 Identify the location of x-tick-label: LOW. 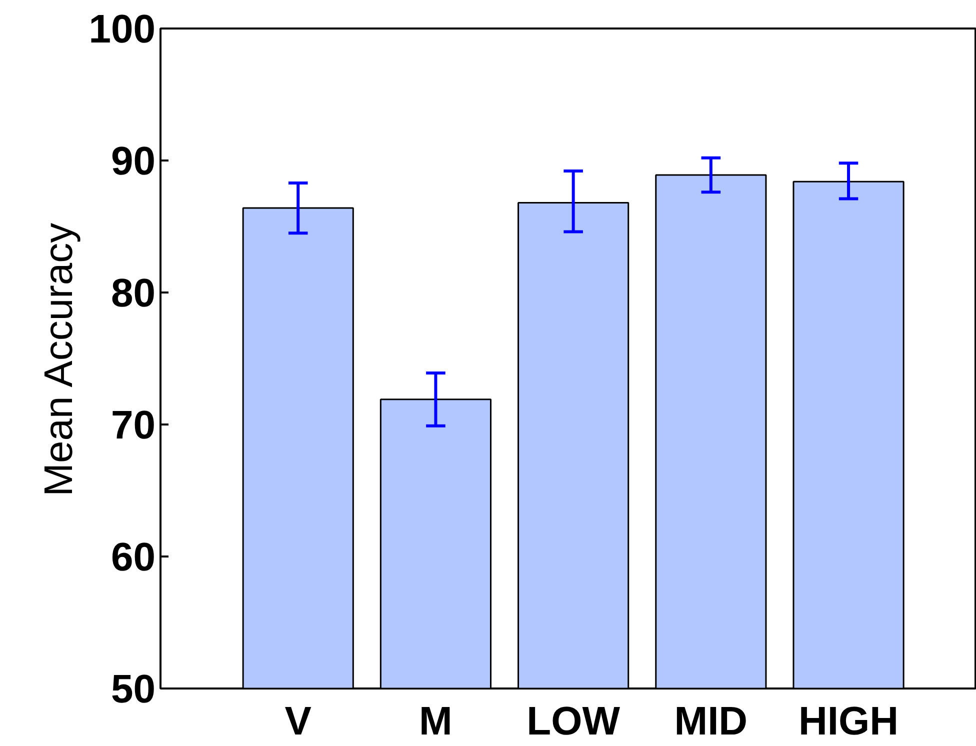
(573, 722).